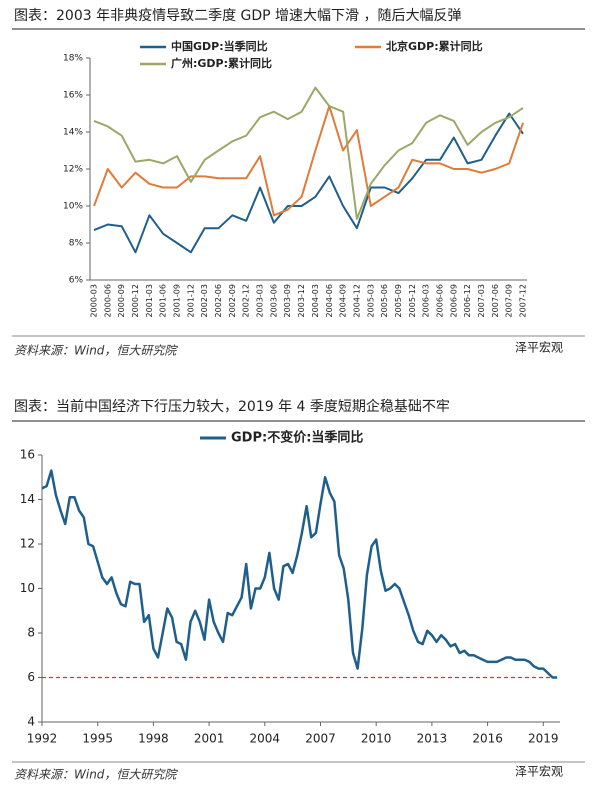 The image size is (593, 797). I want to click on x-tick-label: 2007-12, so click(523, 300).